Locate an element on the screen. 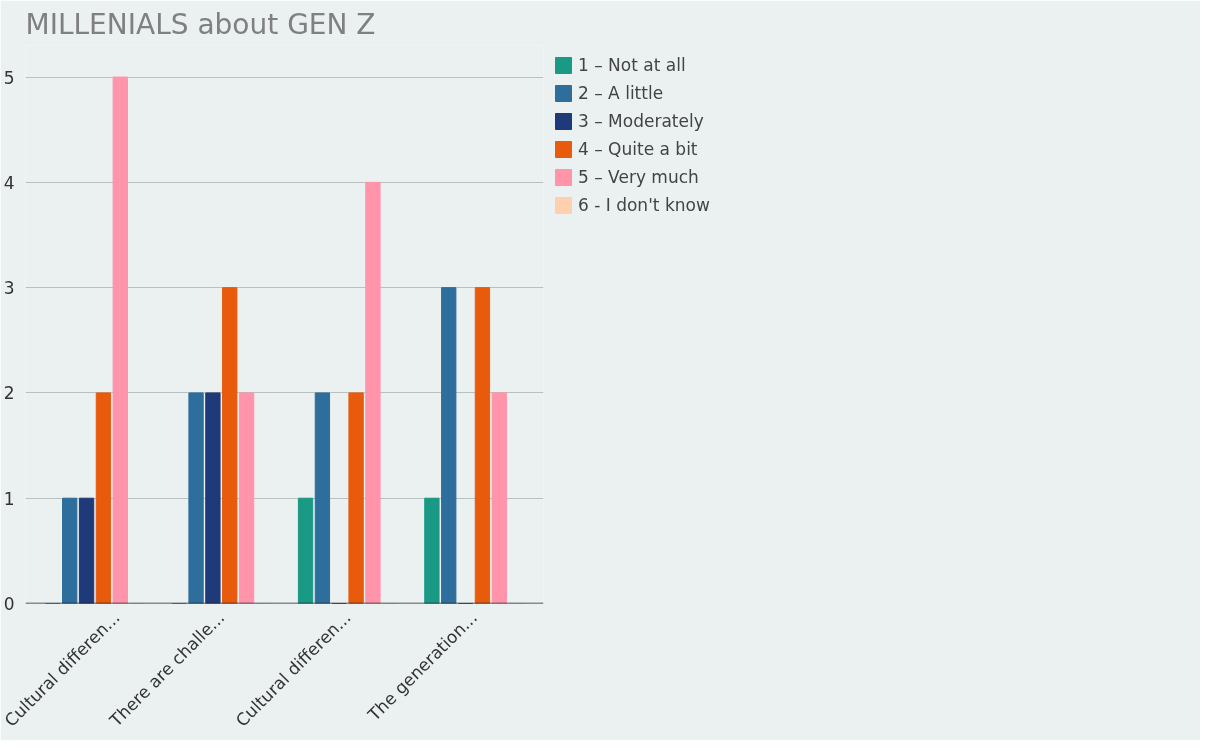 This screenshot has width=1212, height=751. legend-label: 3 – Moderately is located at coordinates (641, 121).